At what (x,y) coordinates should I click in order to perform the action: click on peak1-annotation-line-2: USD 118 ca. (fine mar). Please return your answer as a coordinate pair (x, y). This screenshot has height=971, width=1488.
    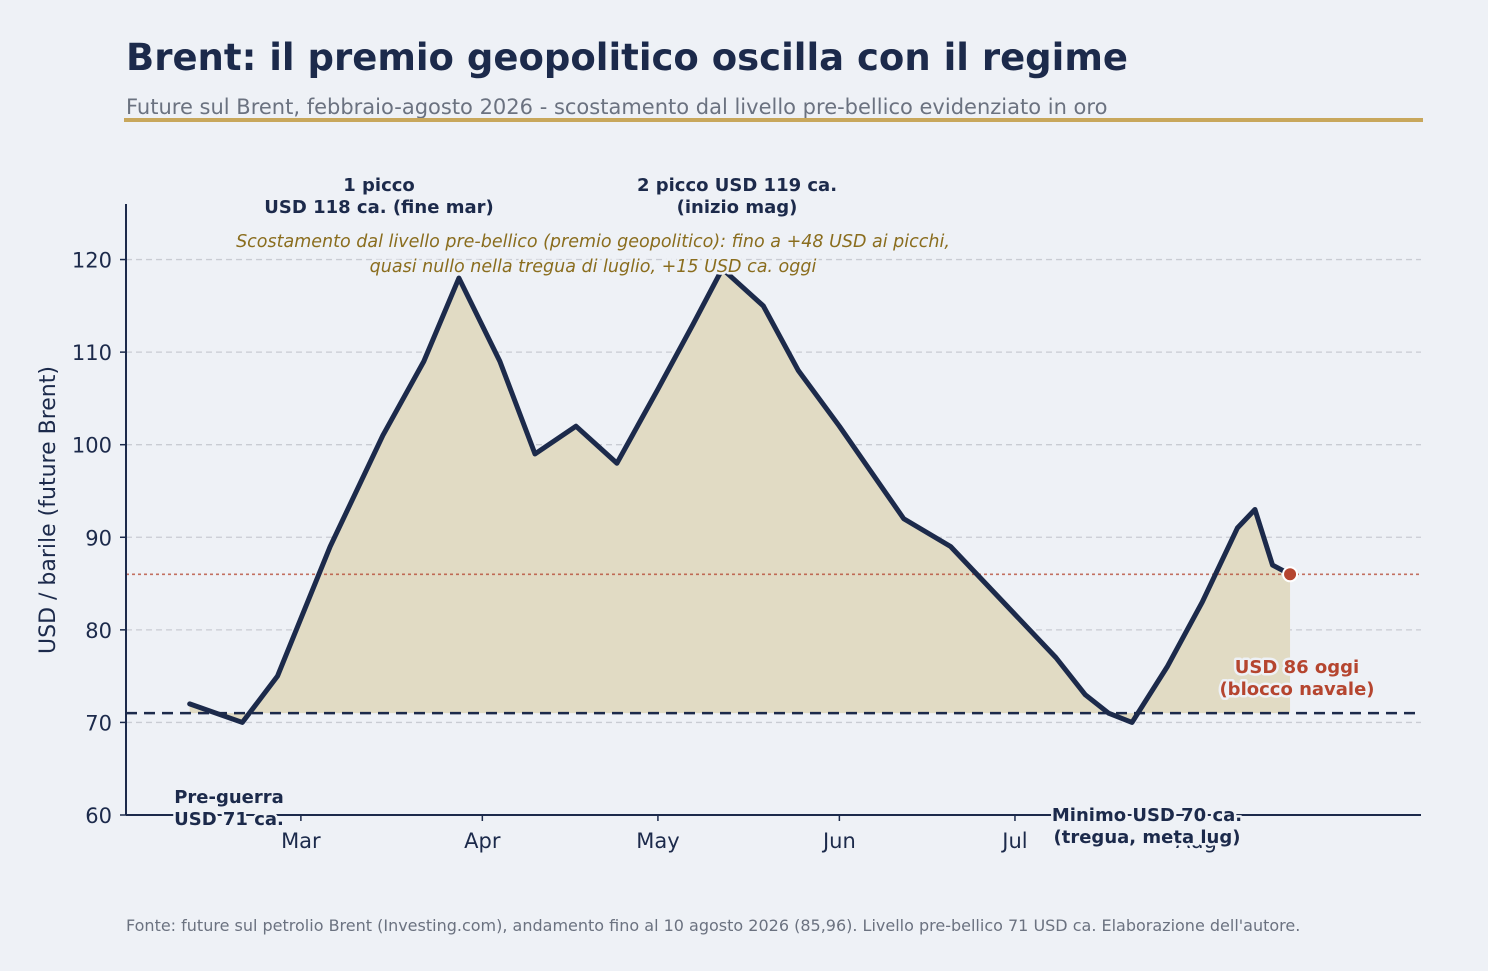
    Looking at the image, I should click on (378, 207).